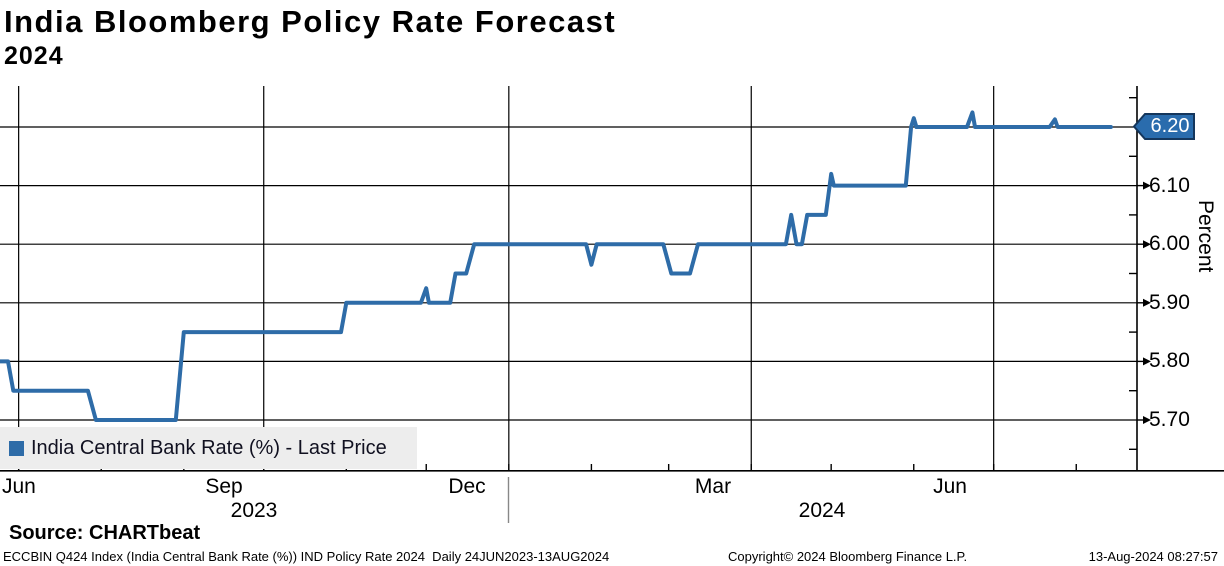 This screenshot has width=1224, height=566. Describe the element at coordinates (105, 533) in the screenshot. I see `source-label: Source: CHARTbeat` at that location.